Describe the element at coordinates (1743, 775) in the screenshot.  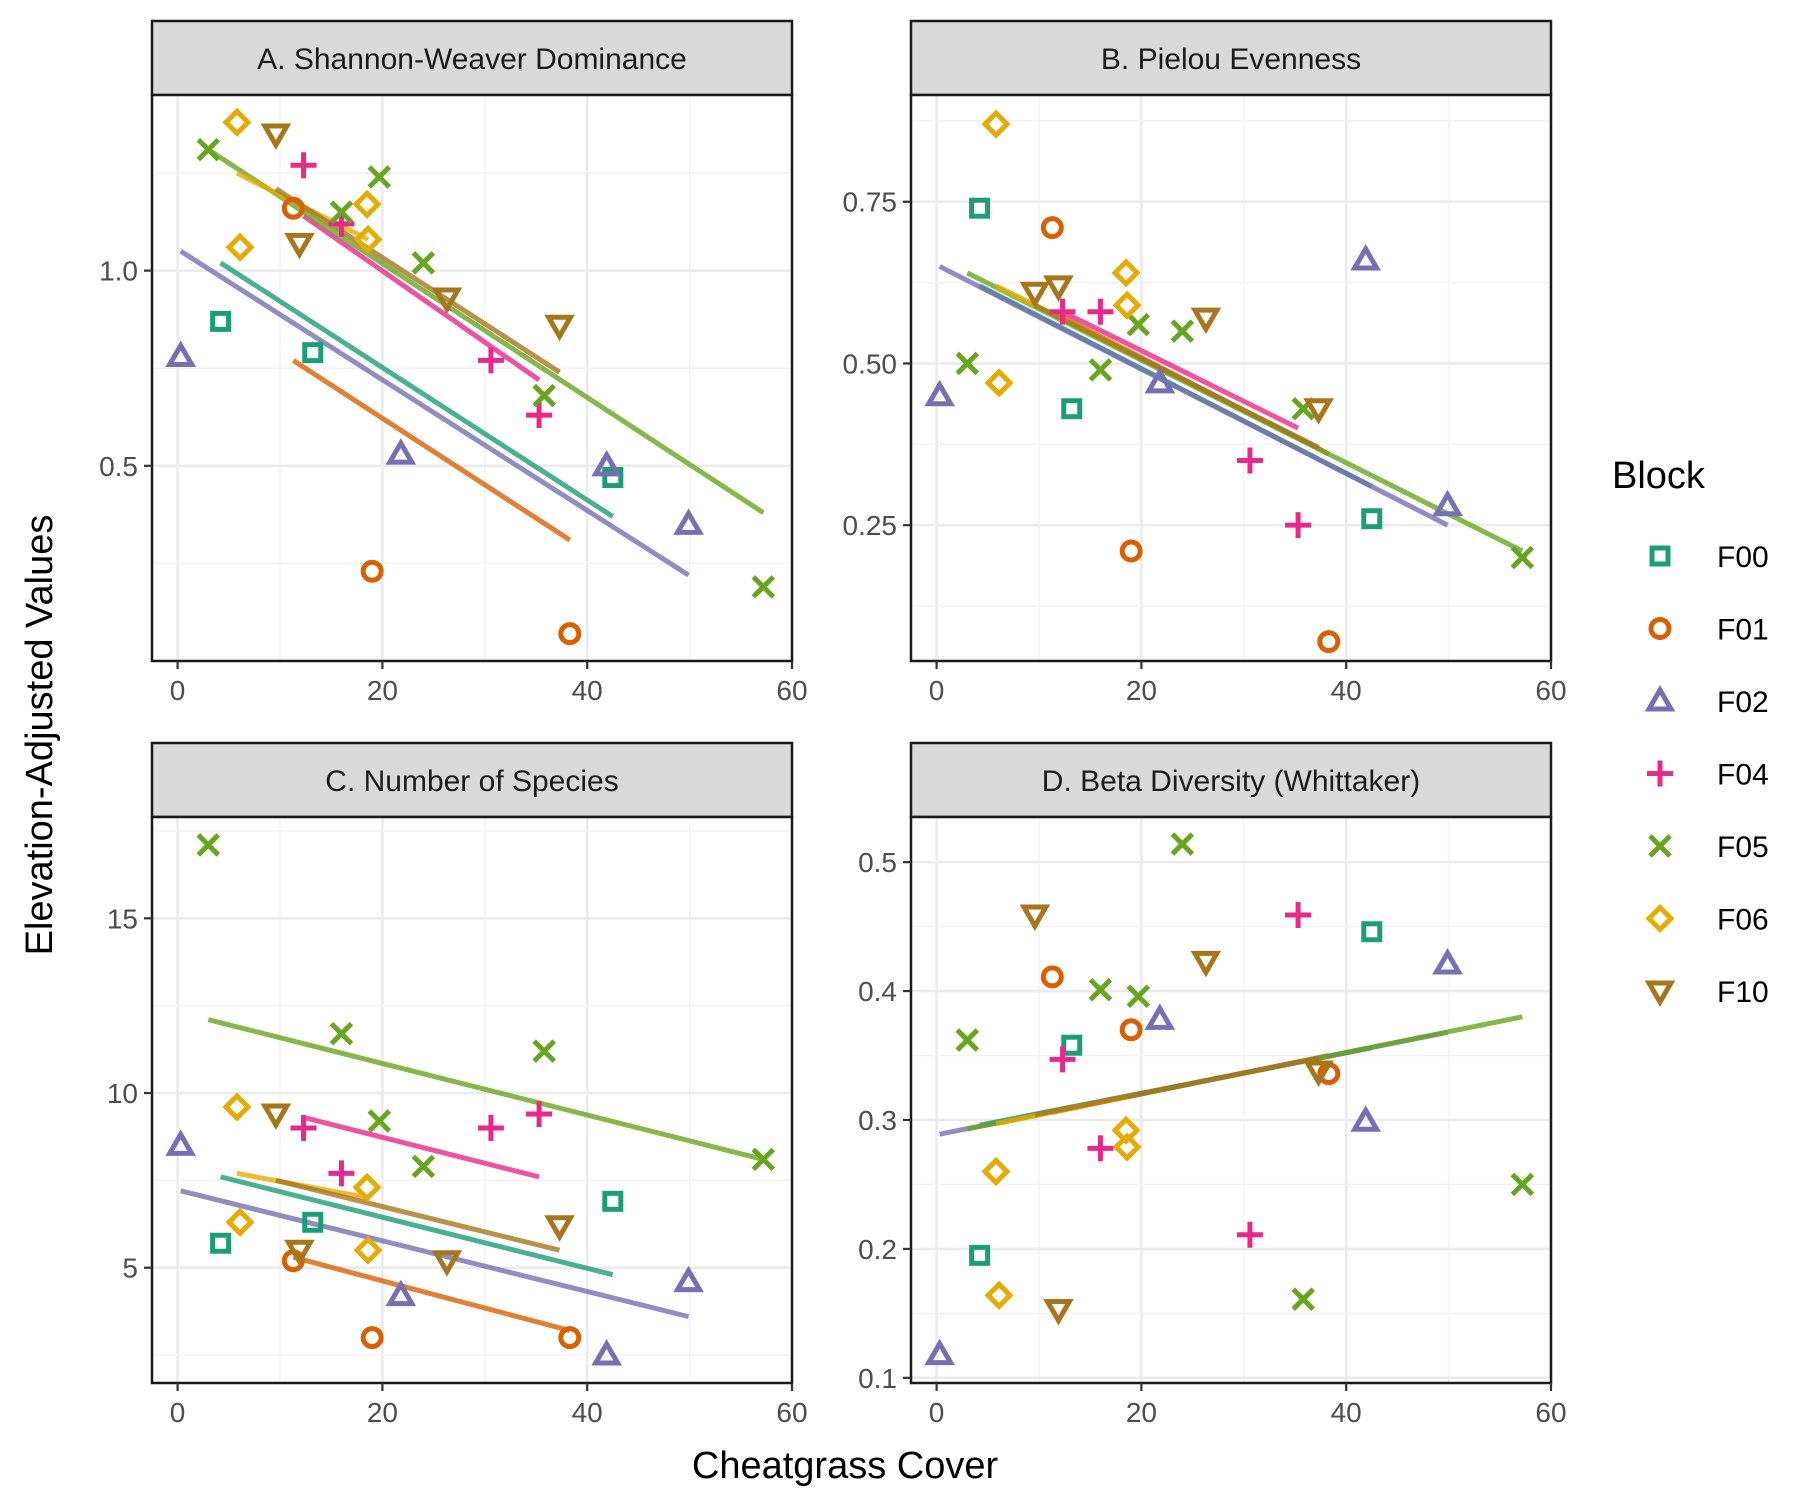
I see `legend-label: F04` at that location.